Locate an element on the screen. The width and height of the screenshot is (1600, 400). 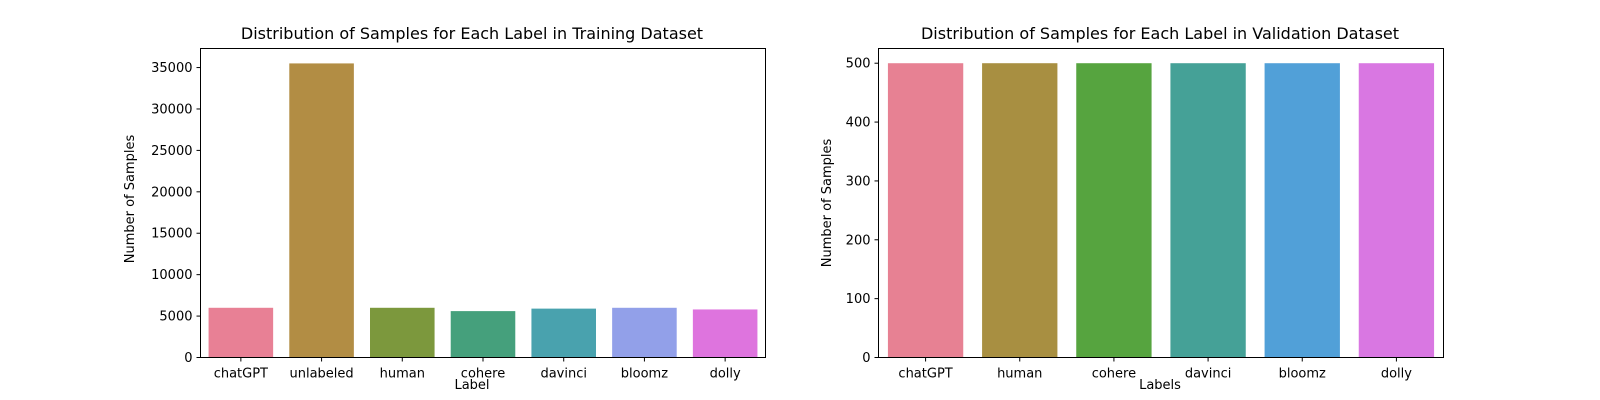
validation-y-tick-label: 500 is located at coordinates (858, 64).